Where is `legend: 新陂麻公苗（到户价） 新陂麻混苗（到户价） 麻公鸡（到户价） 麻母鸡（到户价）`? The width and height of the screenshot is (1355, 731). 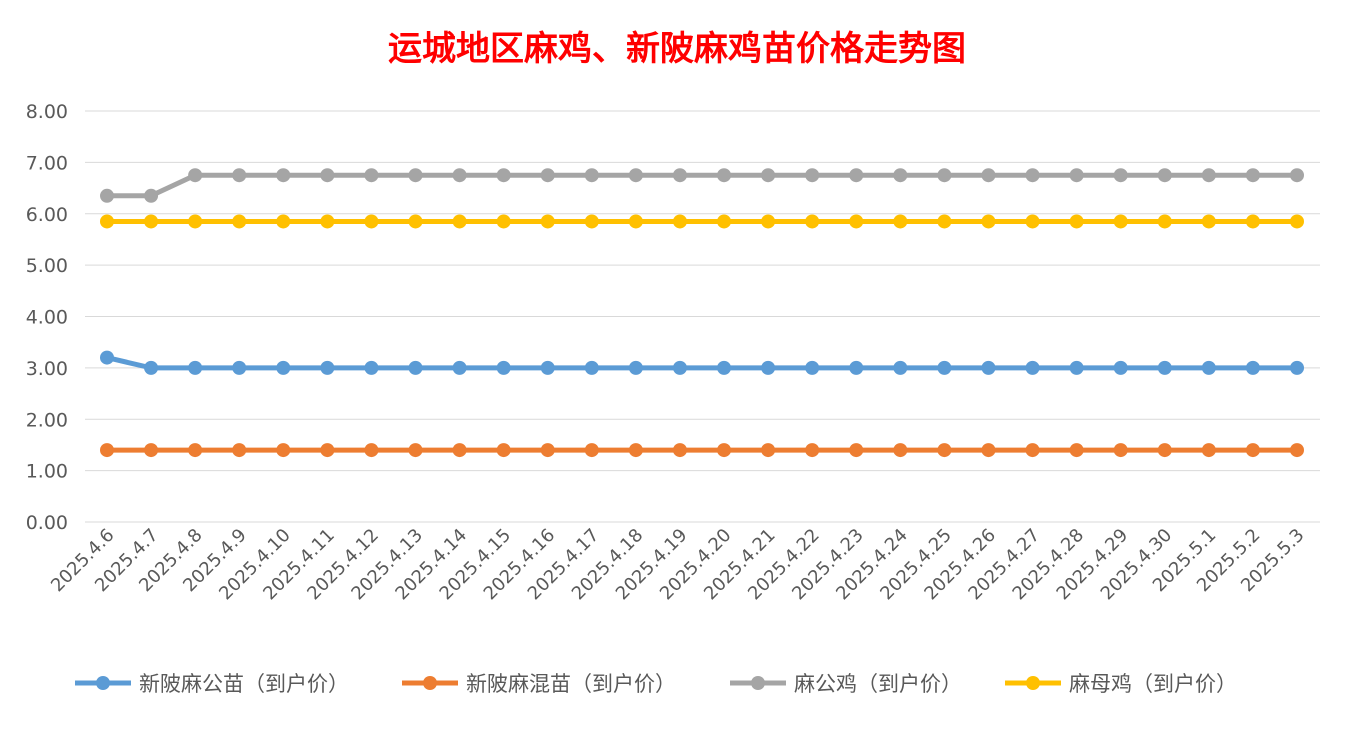
legend: 新陂麻公苗（到户价） 新陂麻混苗（到户价） 麻公鸡（到户价） 麻母鸡（到户价） is located at coordinates (656, 684).